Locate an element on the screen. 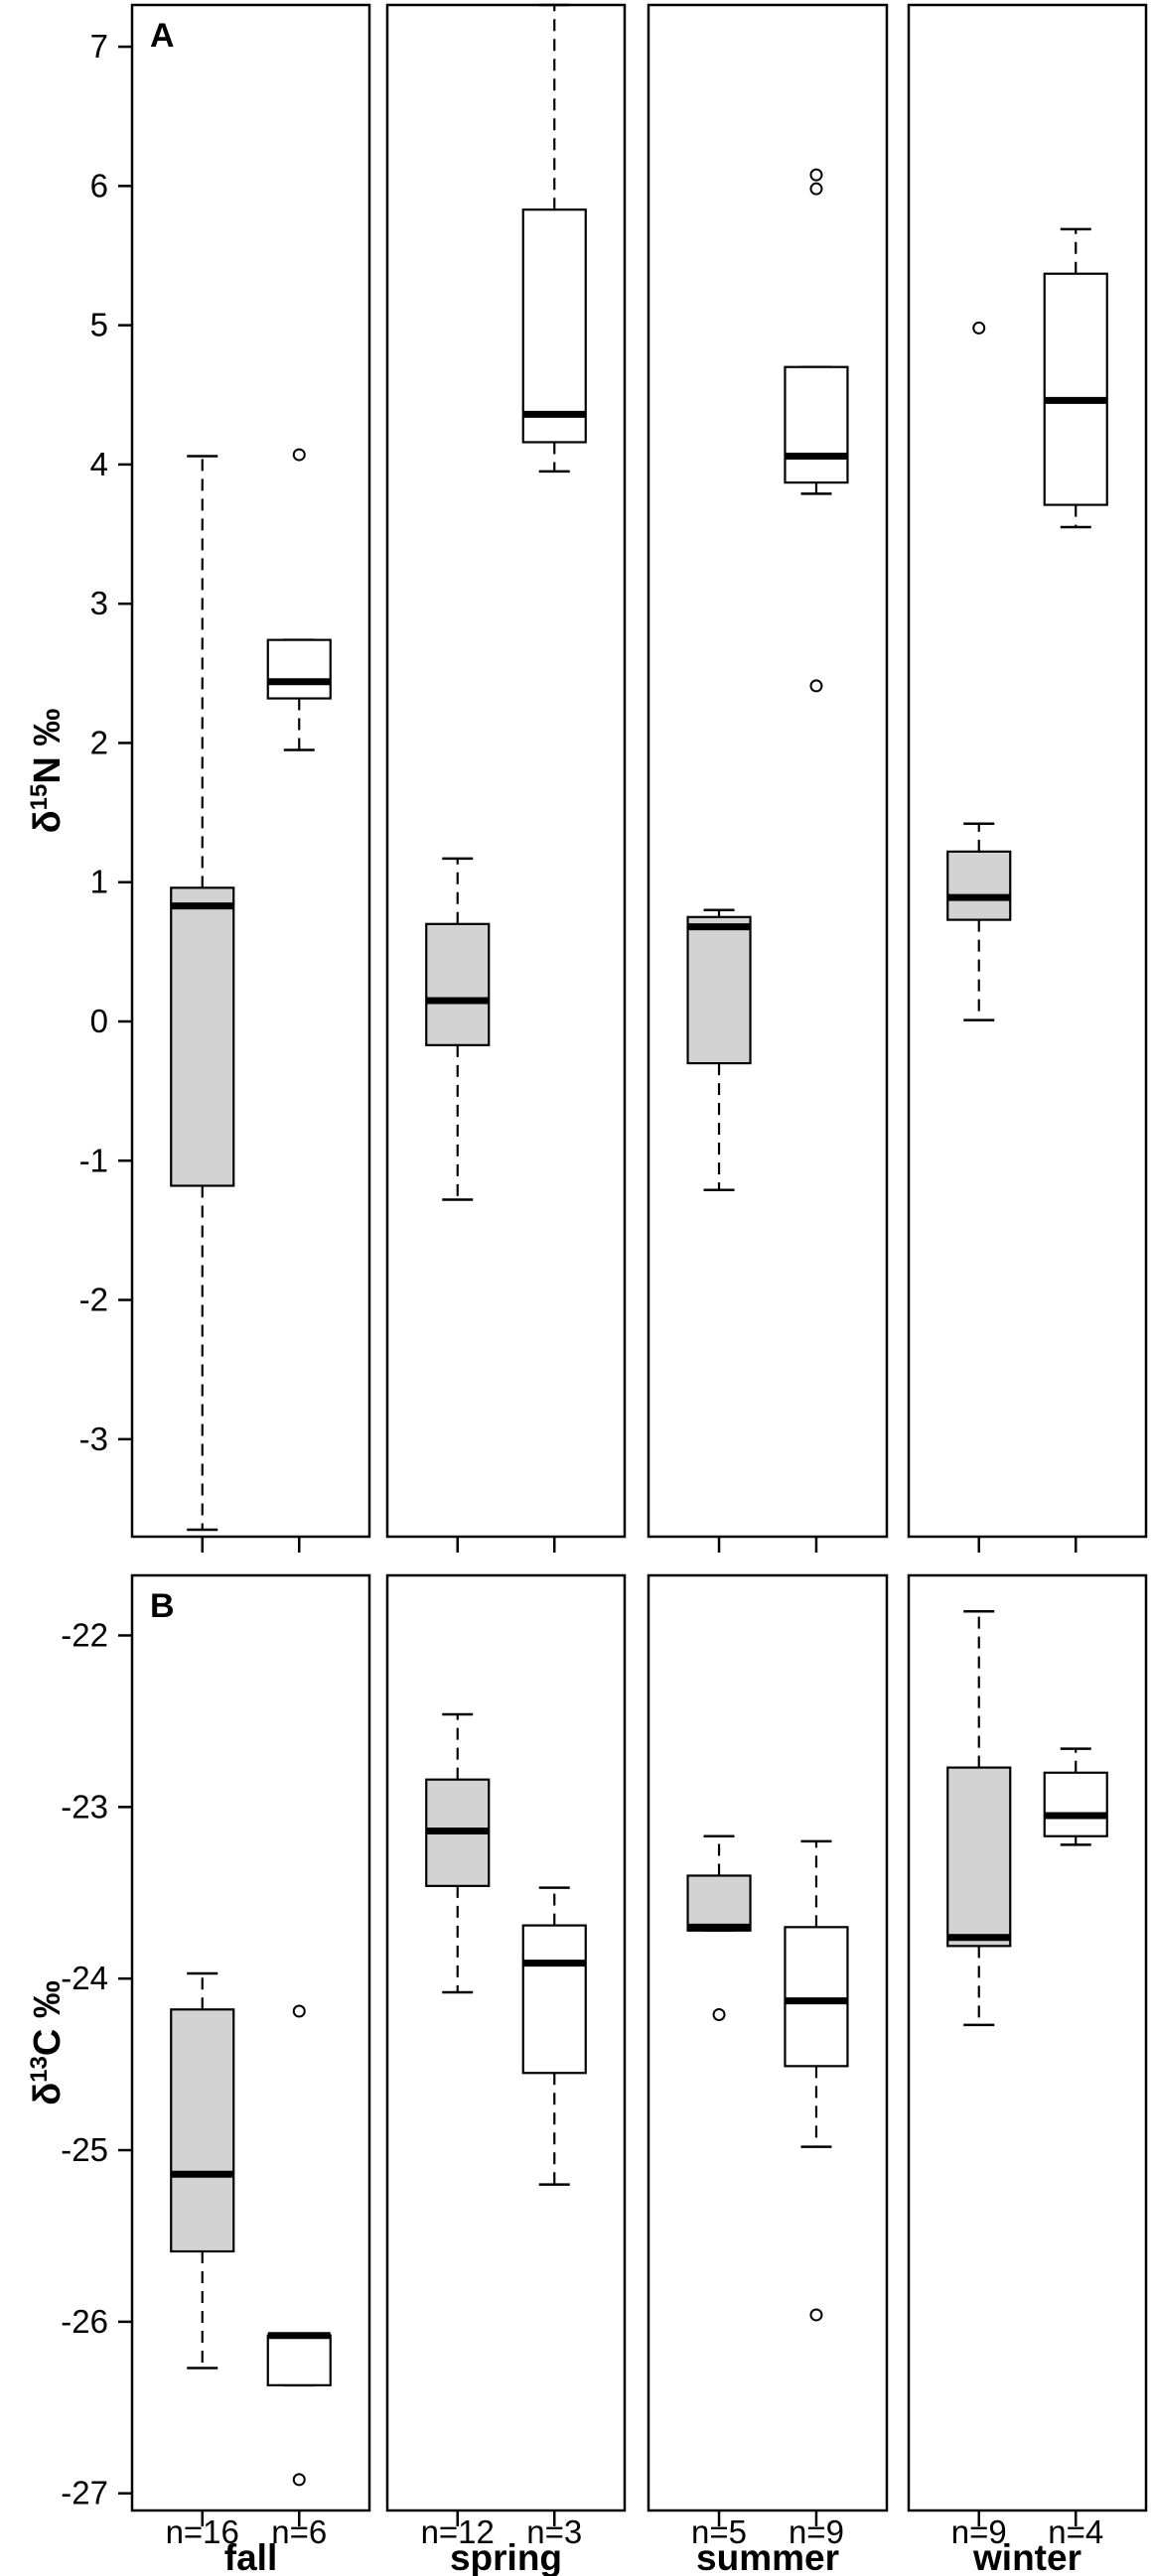  outlier-winter-group1 is located at coordinates (979, 328).